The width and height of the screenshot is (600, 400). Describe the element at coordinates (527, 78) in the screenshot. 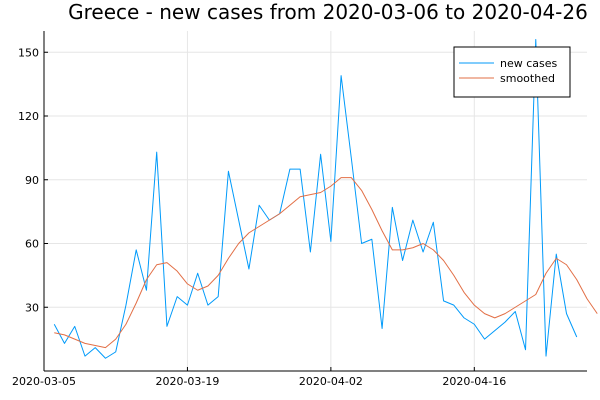

I see `legend-entry: smoothed` at that location.